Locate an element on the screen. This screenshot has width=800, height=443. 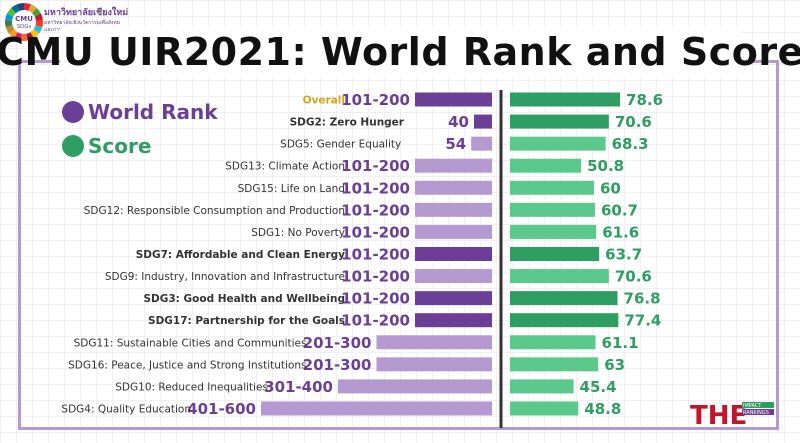
score-label: 61.1 is located at coordinates (620, 343).